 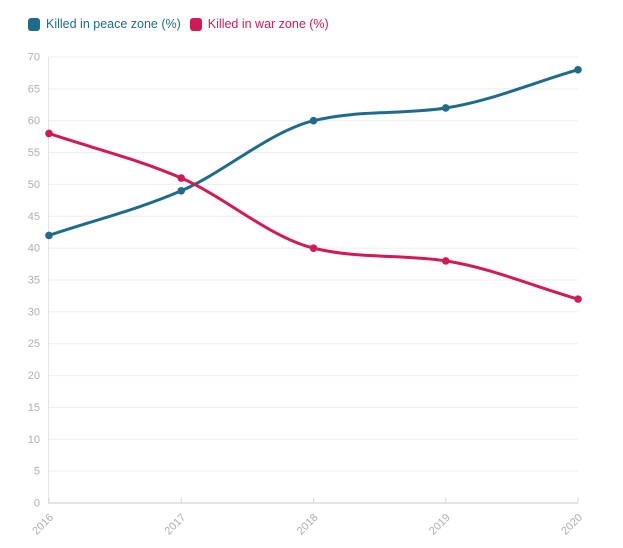 What do you see at coordinates (34, 281) in the screenshot?
I see `y-axis-tick-label: 35` at bounding box center [34, 281].